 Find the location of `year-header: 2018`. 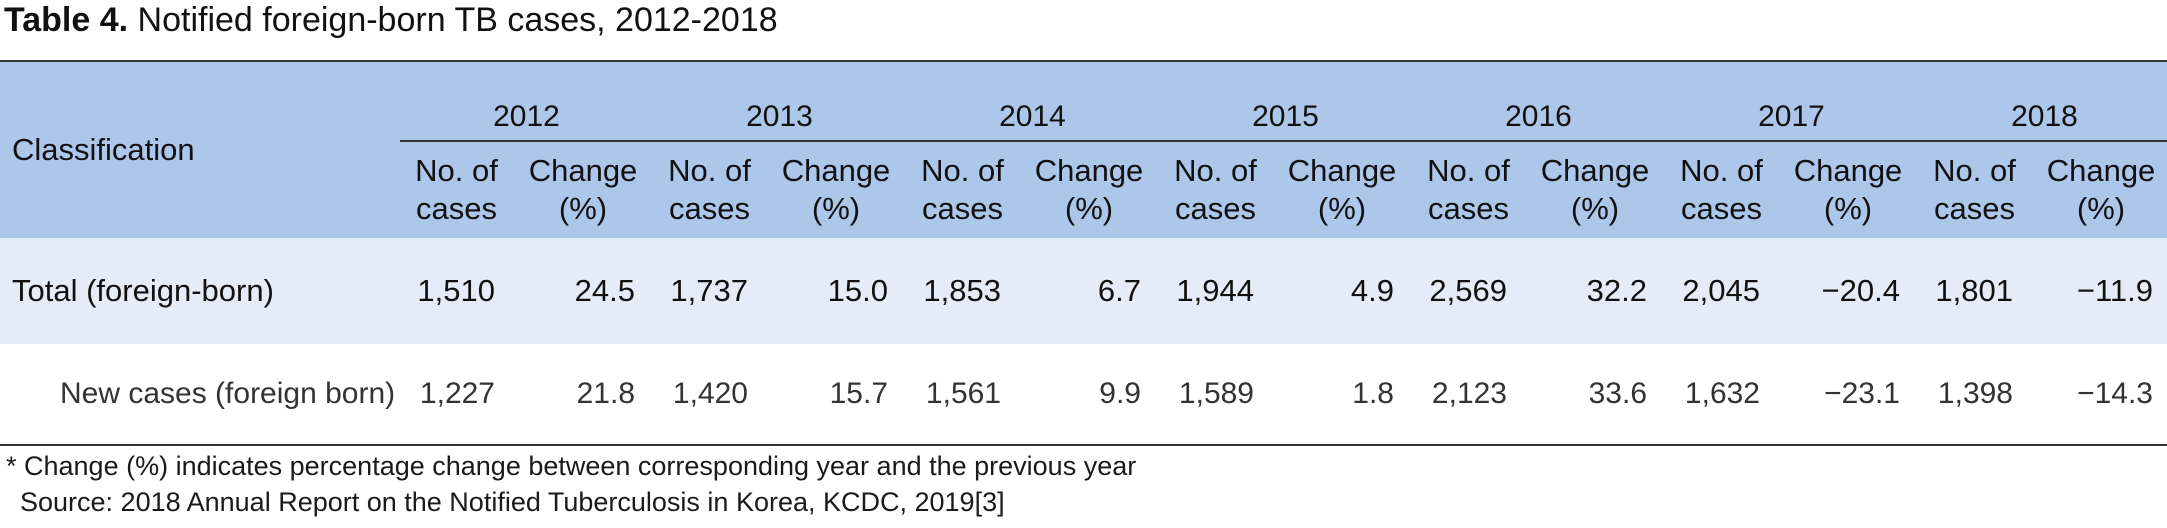

year-header: 2018 is located at coordinates (2042, 101).